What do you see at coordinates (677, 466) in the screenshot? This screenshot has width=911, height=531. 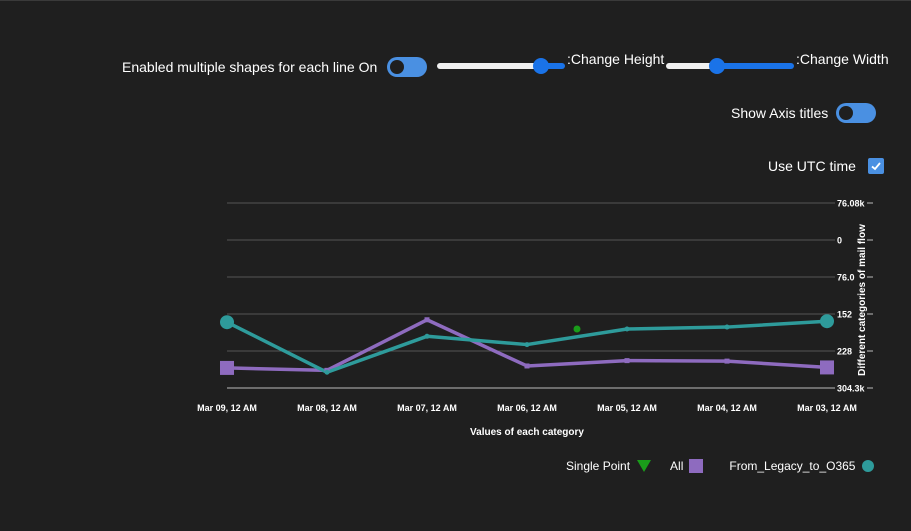 I see `legend-label-all: All` at bounding box center [677, 466].